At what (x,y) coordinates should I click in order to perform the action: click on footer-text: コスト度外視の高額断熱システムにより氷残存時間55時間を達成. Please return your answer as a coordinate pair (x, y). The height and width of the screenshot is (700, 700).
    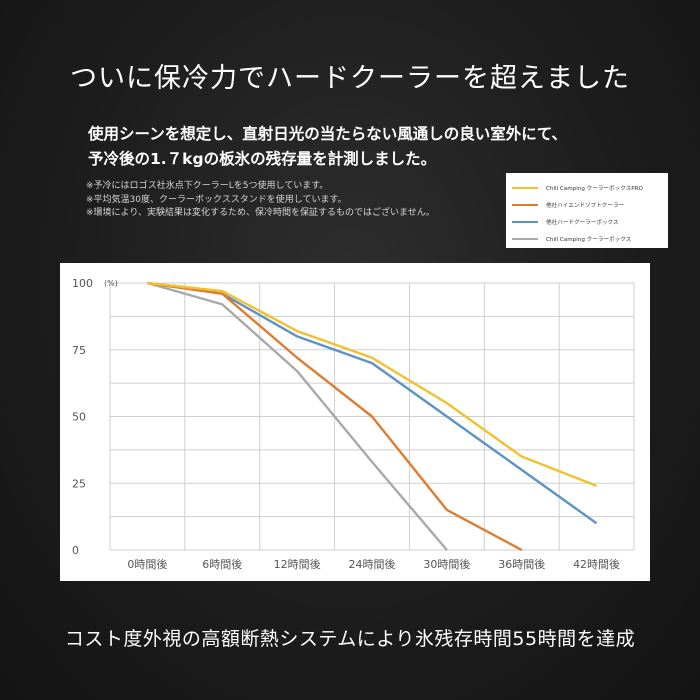
    Looking at the image, I should click on (350, 639).